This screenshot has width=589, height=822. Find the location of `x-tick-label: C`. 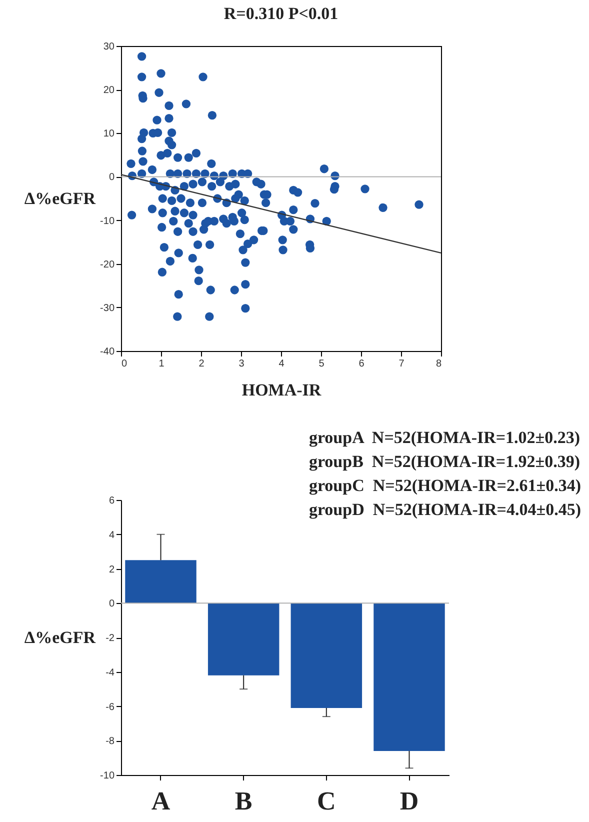

x-tick-label: C is located at coordinates (326, 801).